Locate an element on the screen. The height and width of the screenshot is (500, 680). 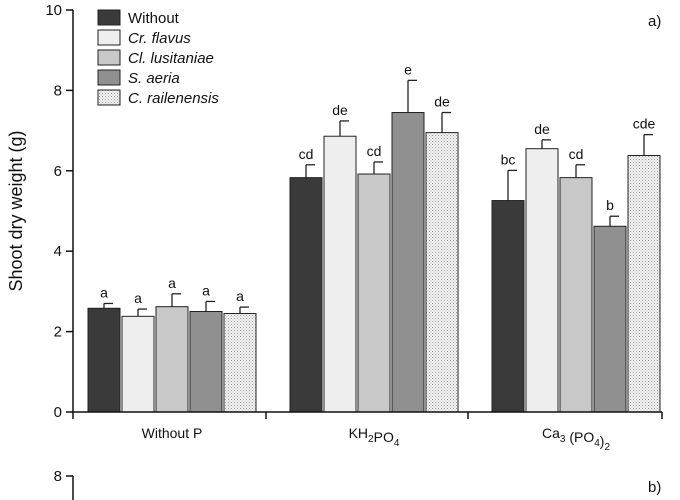
significance-label-1-1: de is located at coordinates (340, 110).